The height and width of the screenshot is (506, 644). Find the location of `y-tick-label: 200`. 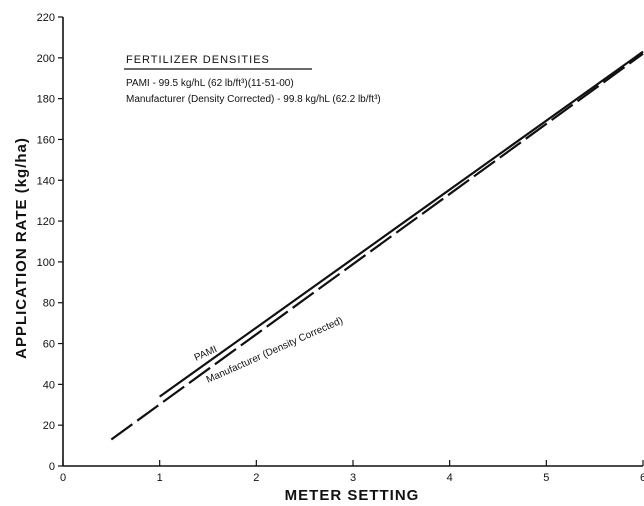

y-tick-label: 200 is located at coordinates (46, 59).